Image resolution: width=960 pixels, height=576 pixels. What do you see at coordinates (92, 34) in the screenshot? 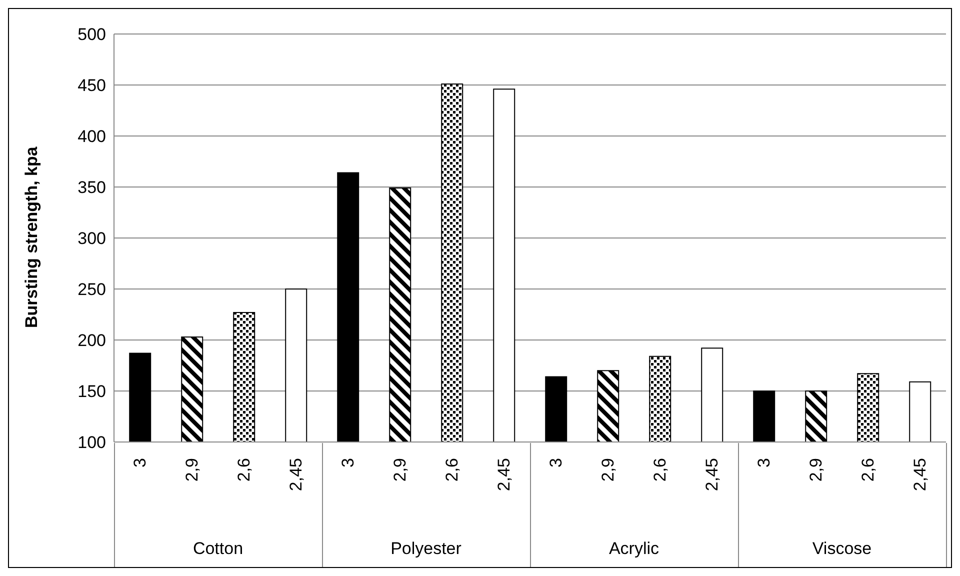
I see `y-tick-label: 500` at bounding box center [92, 34].